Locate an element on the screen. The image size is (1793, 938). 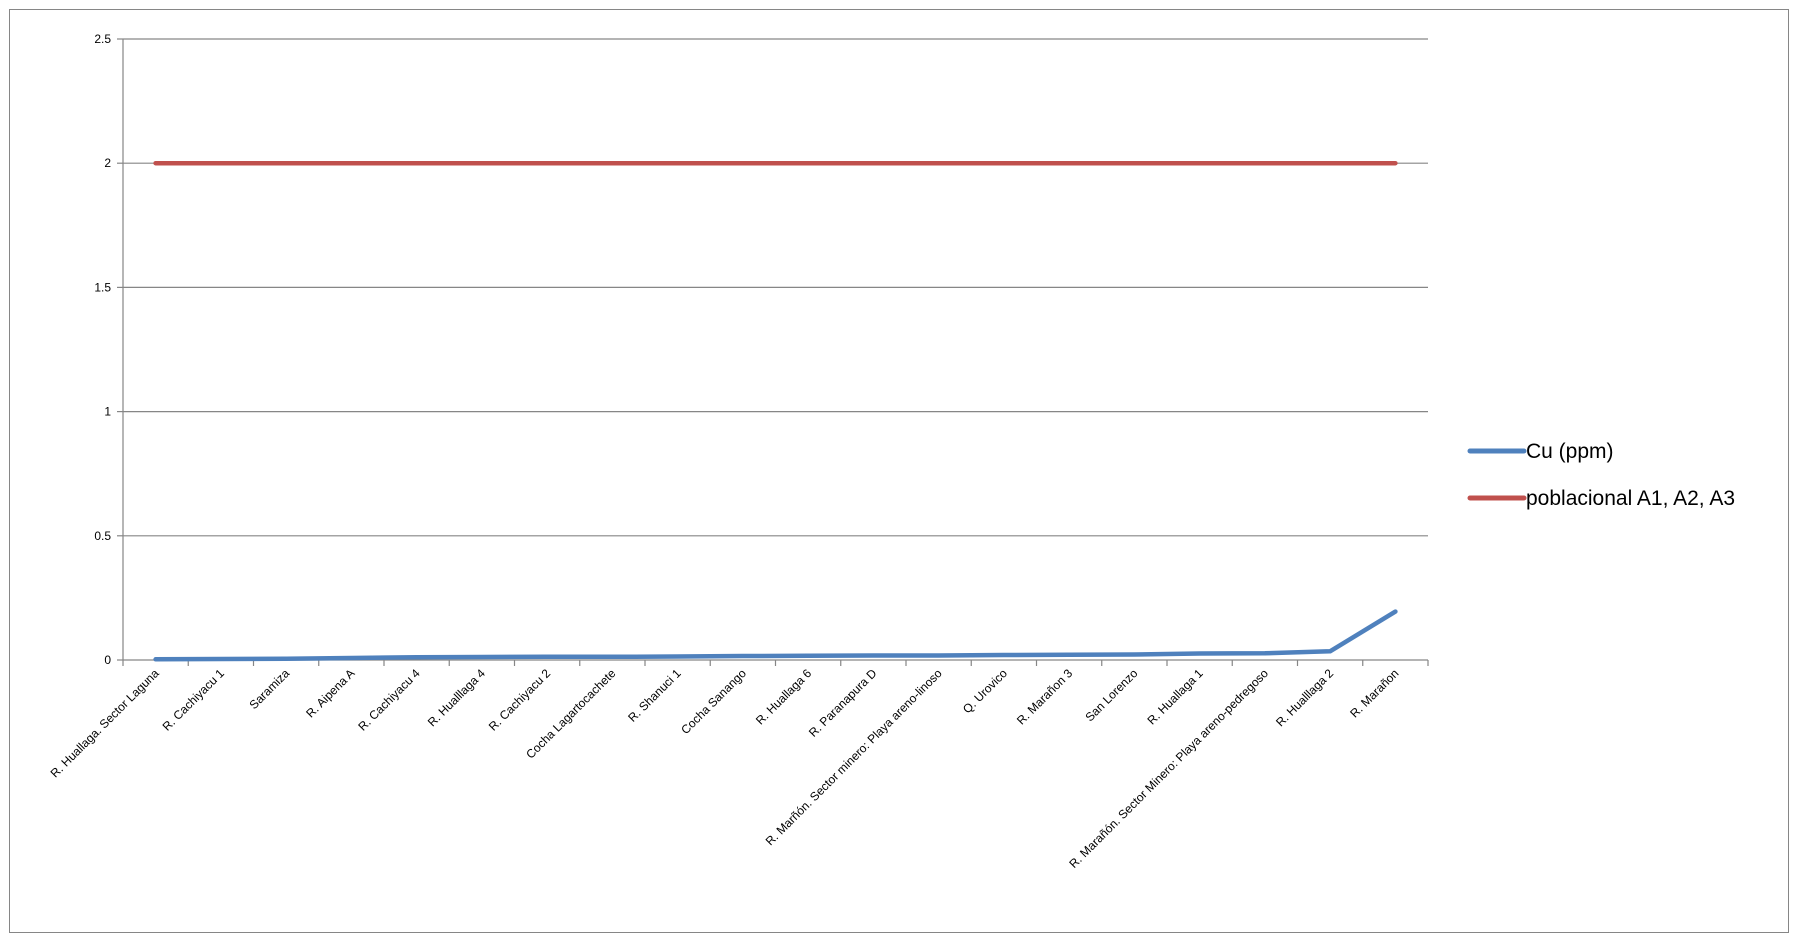
legend-label: Cu (ppm) is located at coordinates (1570, 451).